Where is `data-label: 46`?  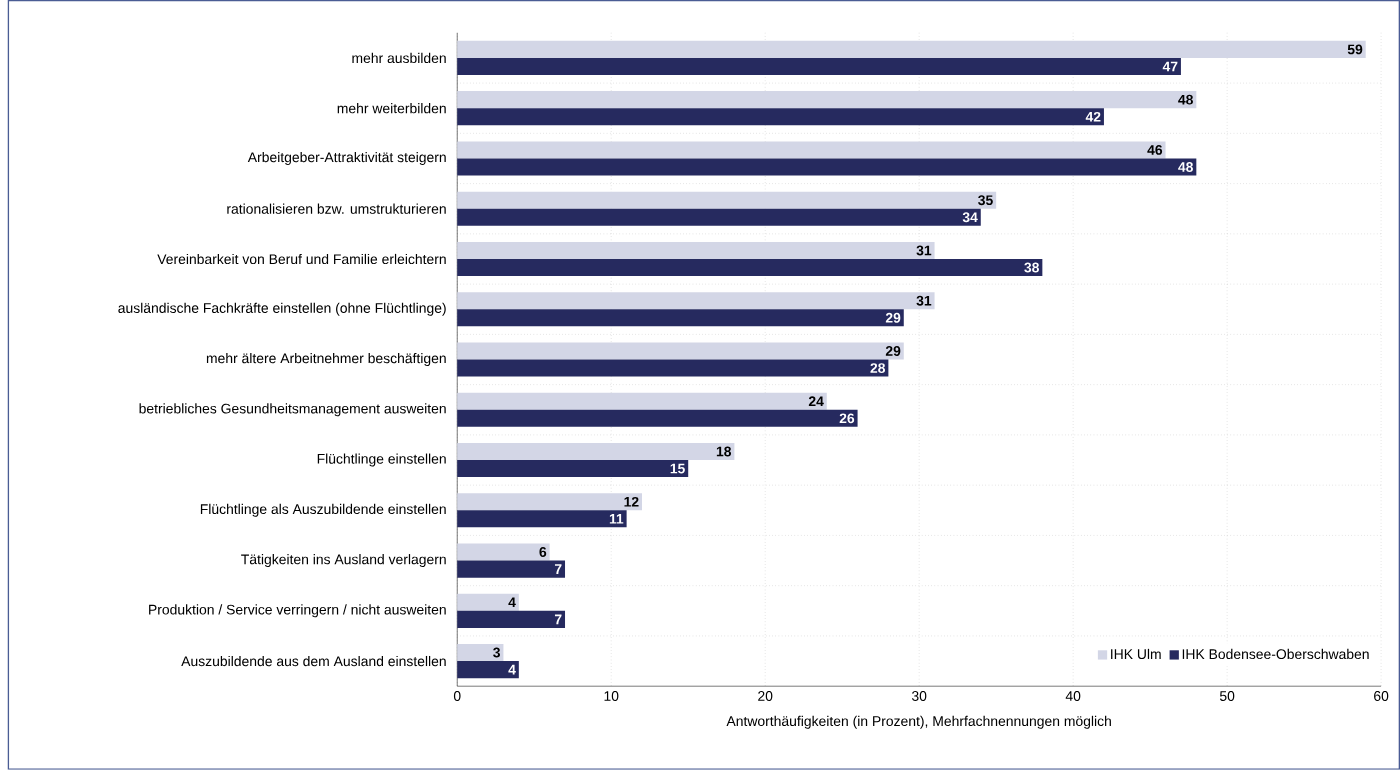
data-label: 46 is located at coordinates (1155, 150).